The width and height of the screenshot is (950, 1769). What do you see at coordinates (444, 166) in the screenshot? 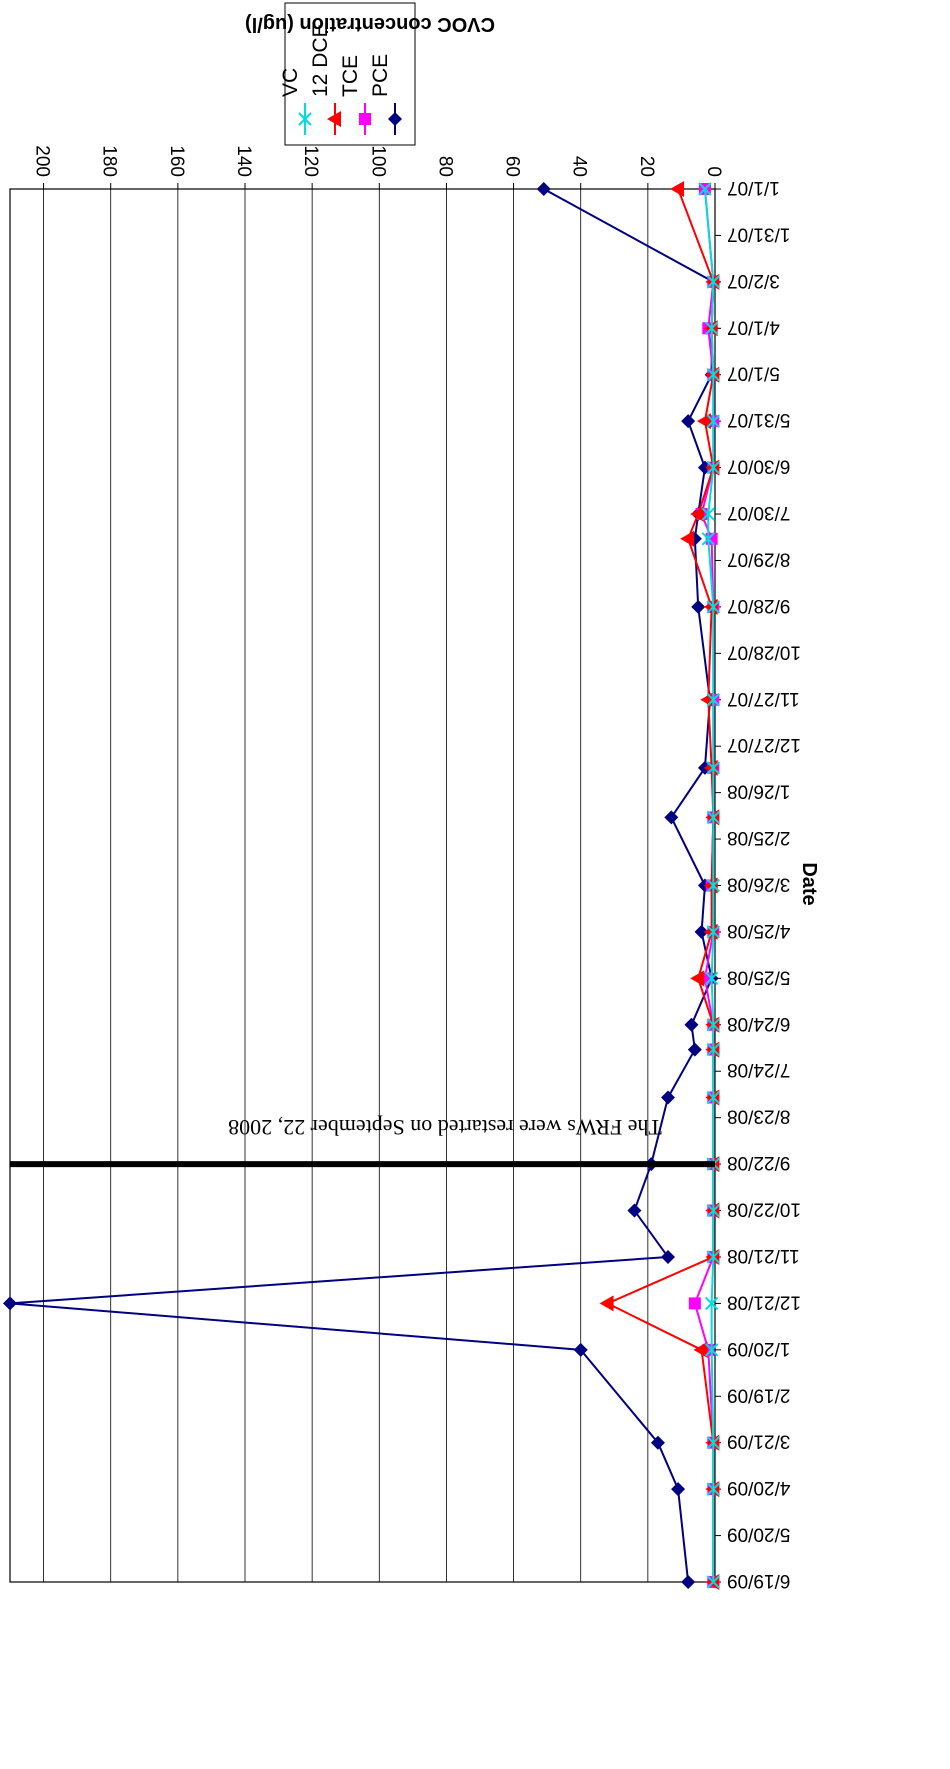
I see `y-tick-label: 80` at bounding box center [444, 166].